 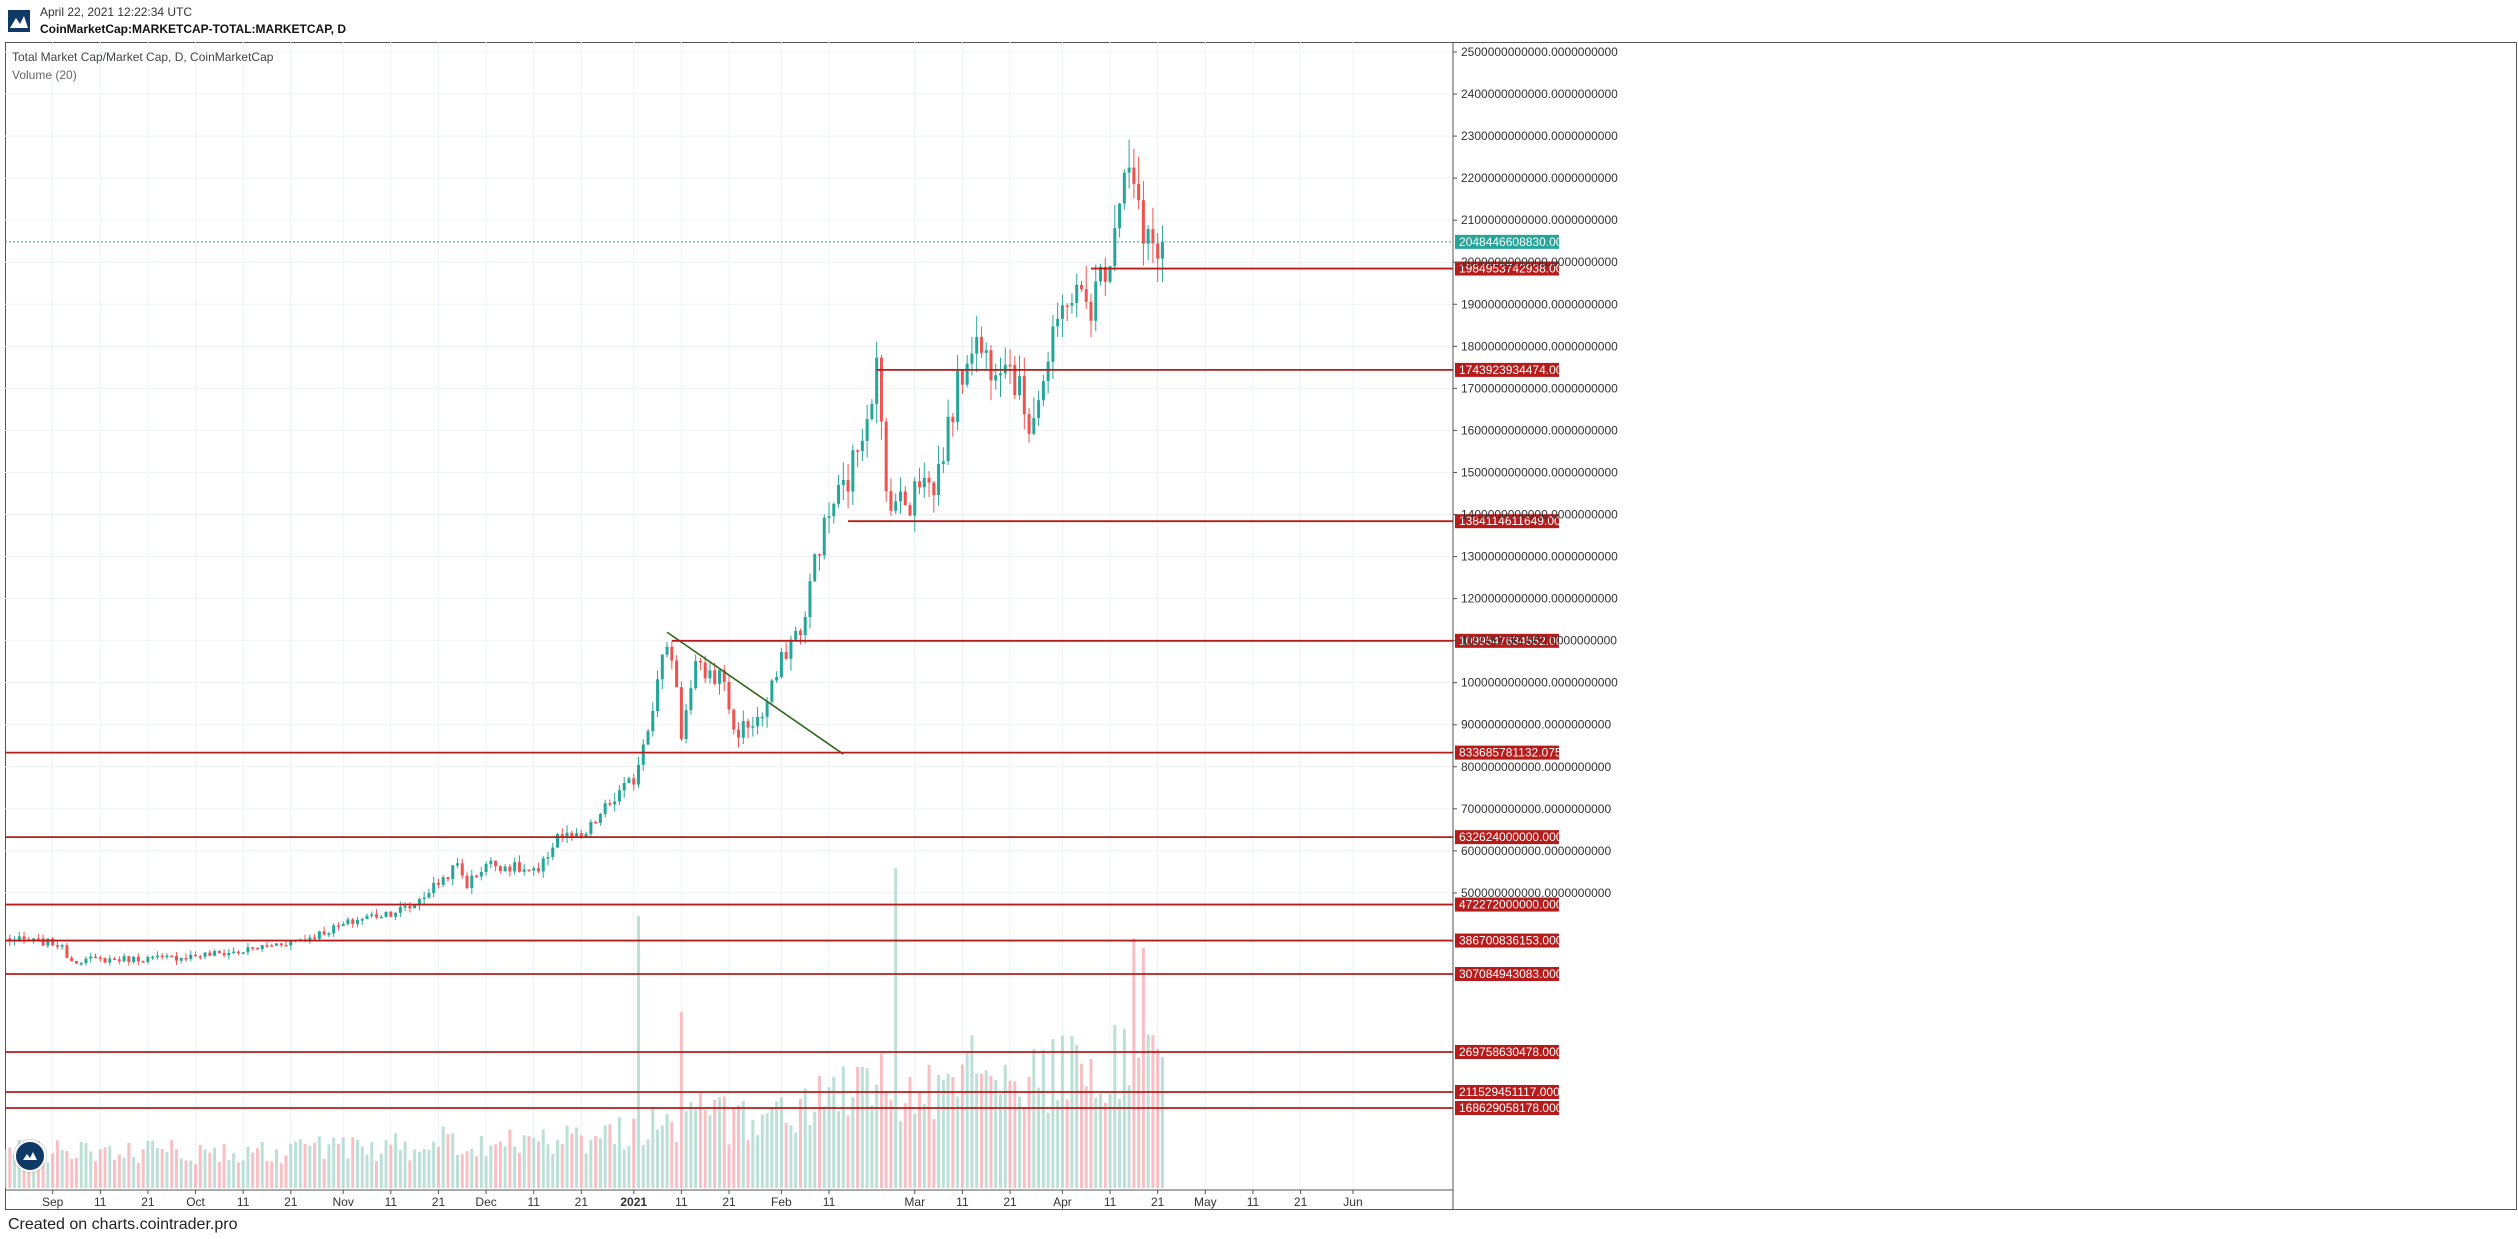 What do you see at coordinates (584, 1028) in the screenshot?
I see `volume-bars` at bounding box center [584, 1028].